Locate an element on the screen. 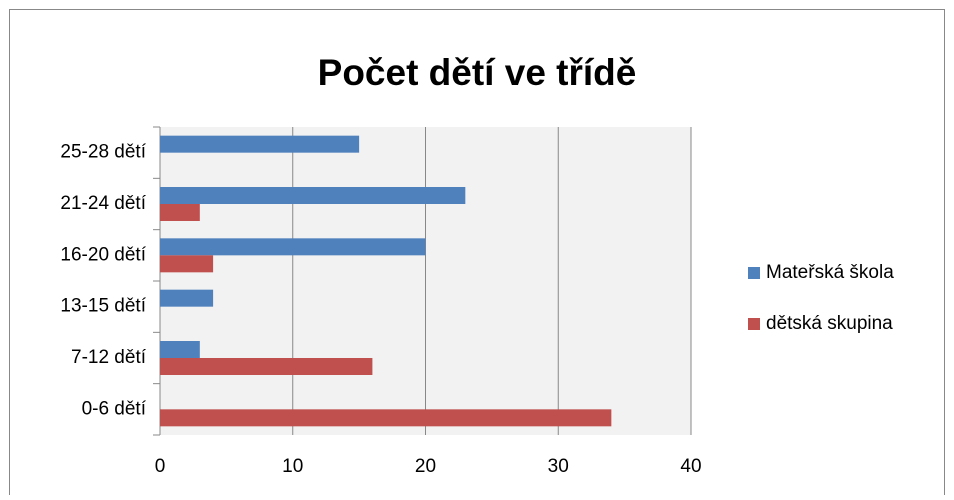 The width and height of the screenshot is (954, 500). legend-label: Mateřská škola is located at coordinates (830, 272).